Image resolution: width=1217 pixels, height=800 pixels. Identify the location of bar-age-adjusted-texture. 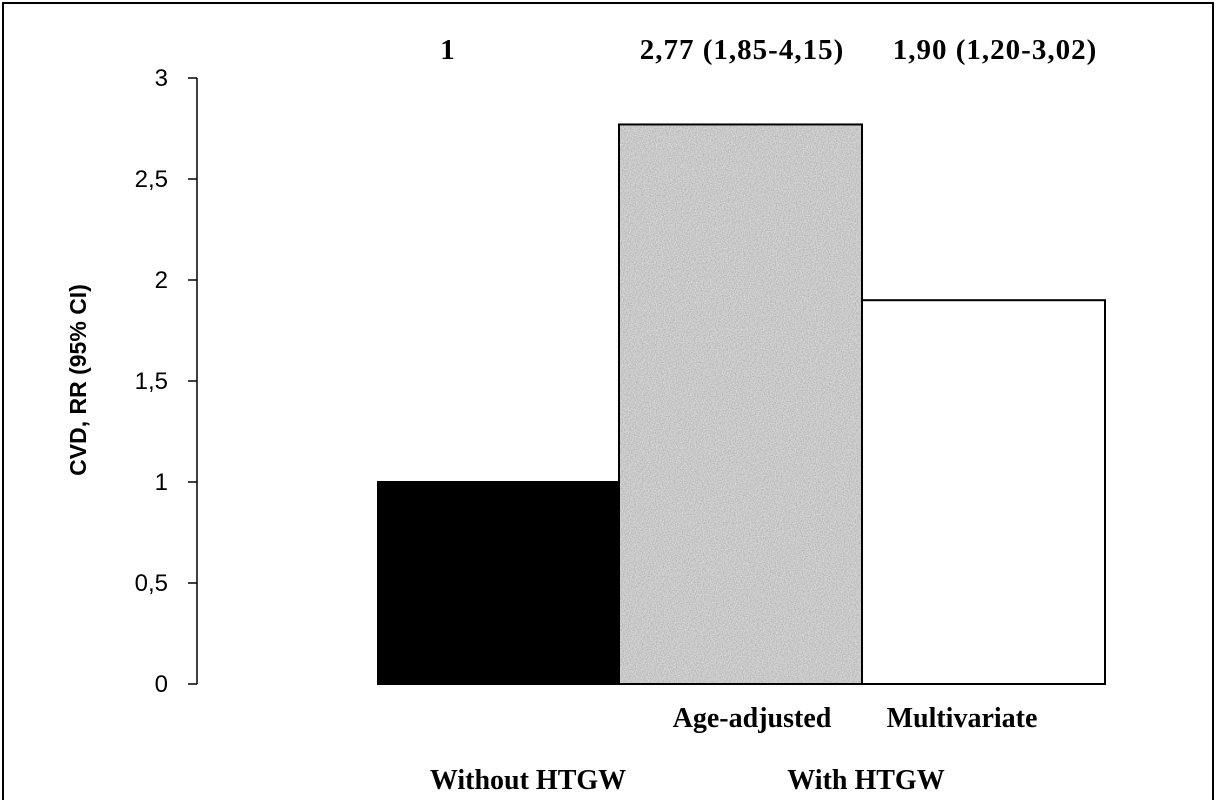
(740, 404).